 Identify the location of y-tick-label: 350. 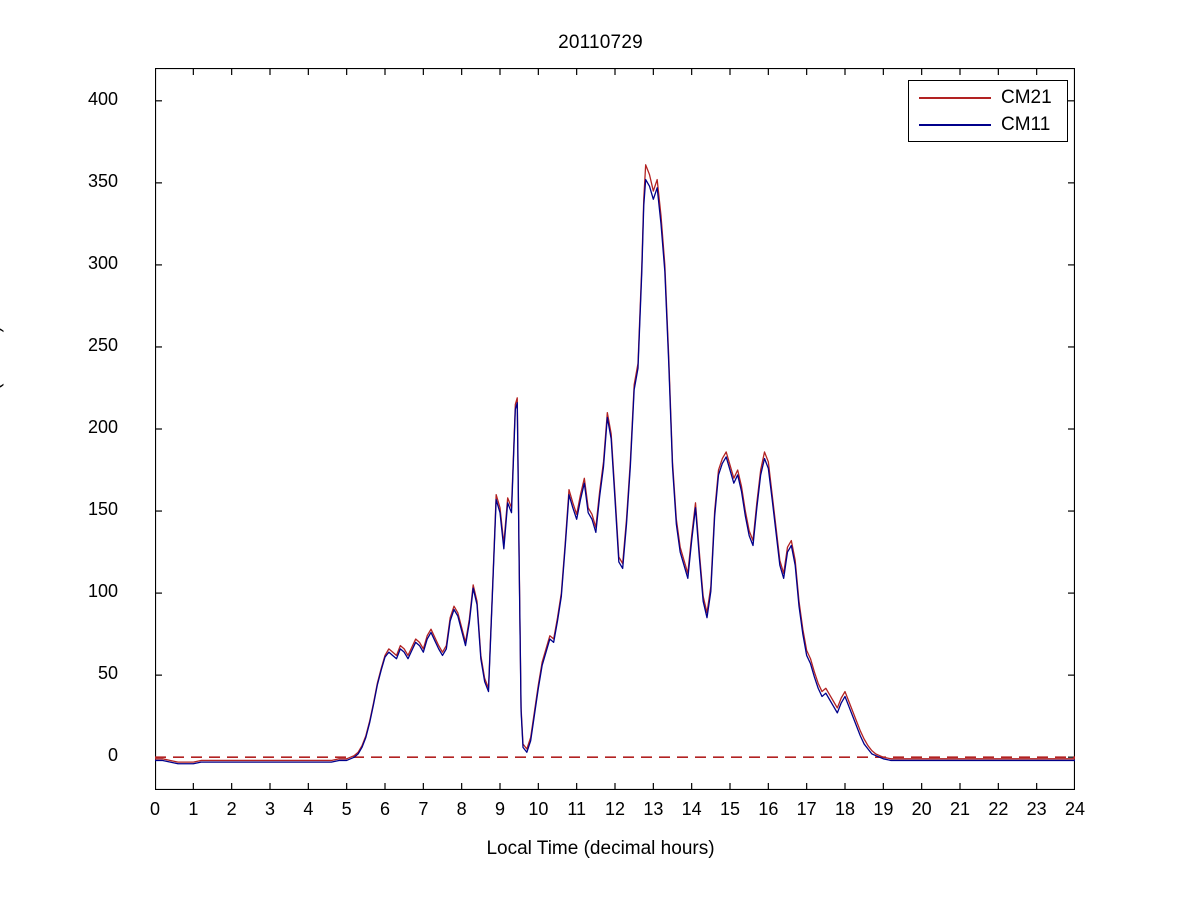
(102, 180).